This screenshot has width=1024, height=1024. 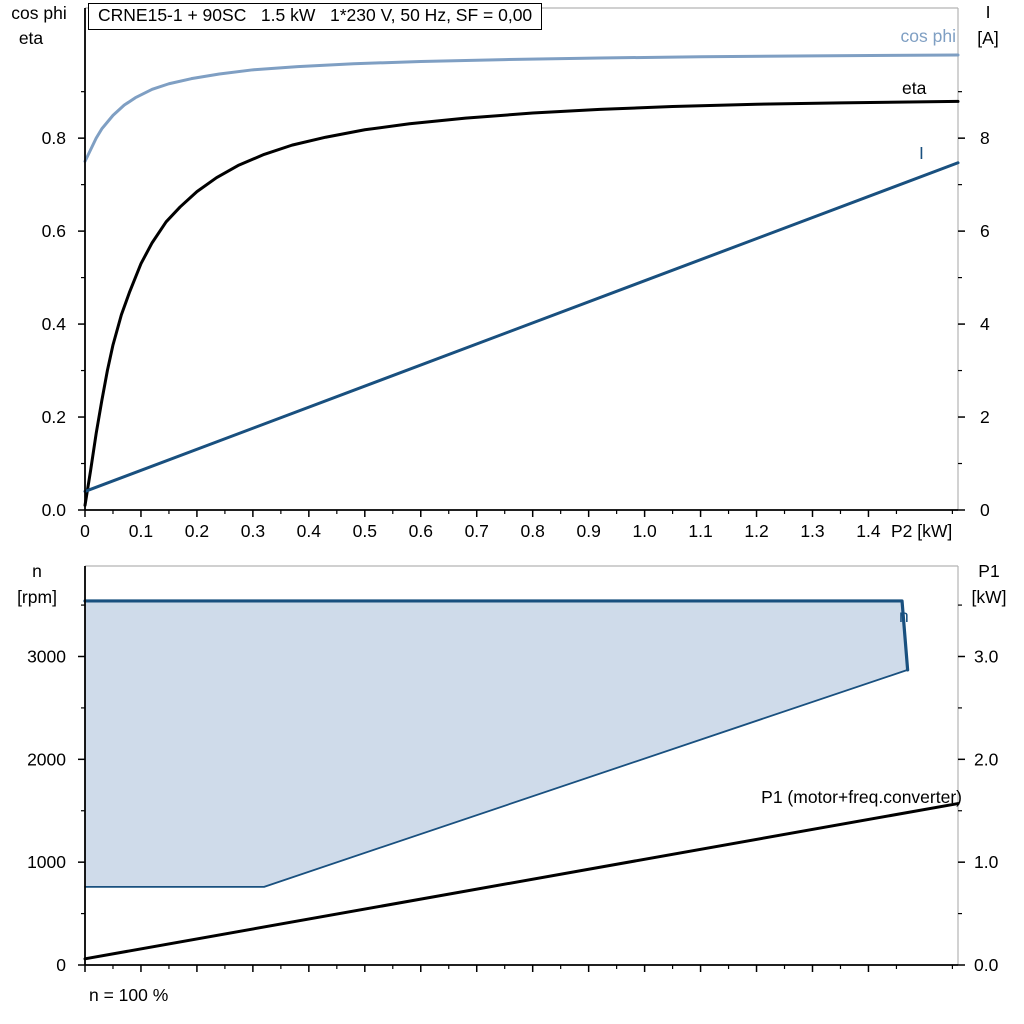 I want to click on x-axis-unit-label: P2 [kW], so click(x=922, y=531).